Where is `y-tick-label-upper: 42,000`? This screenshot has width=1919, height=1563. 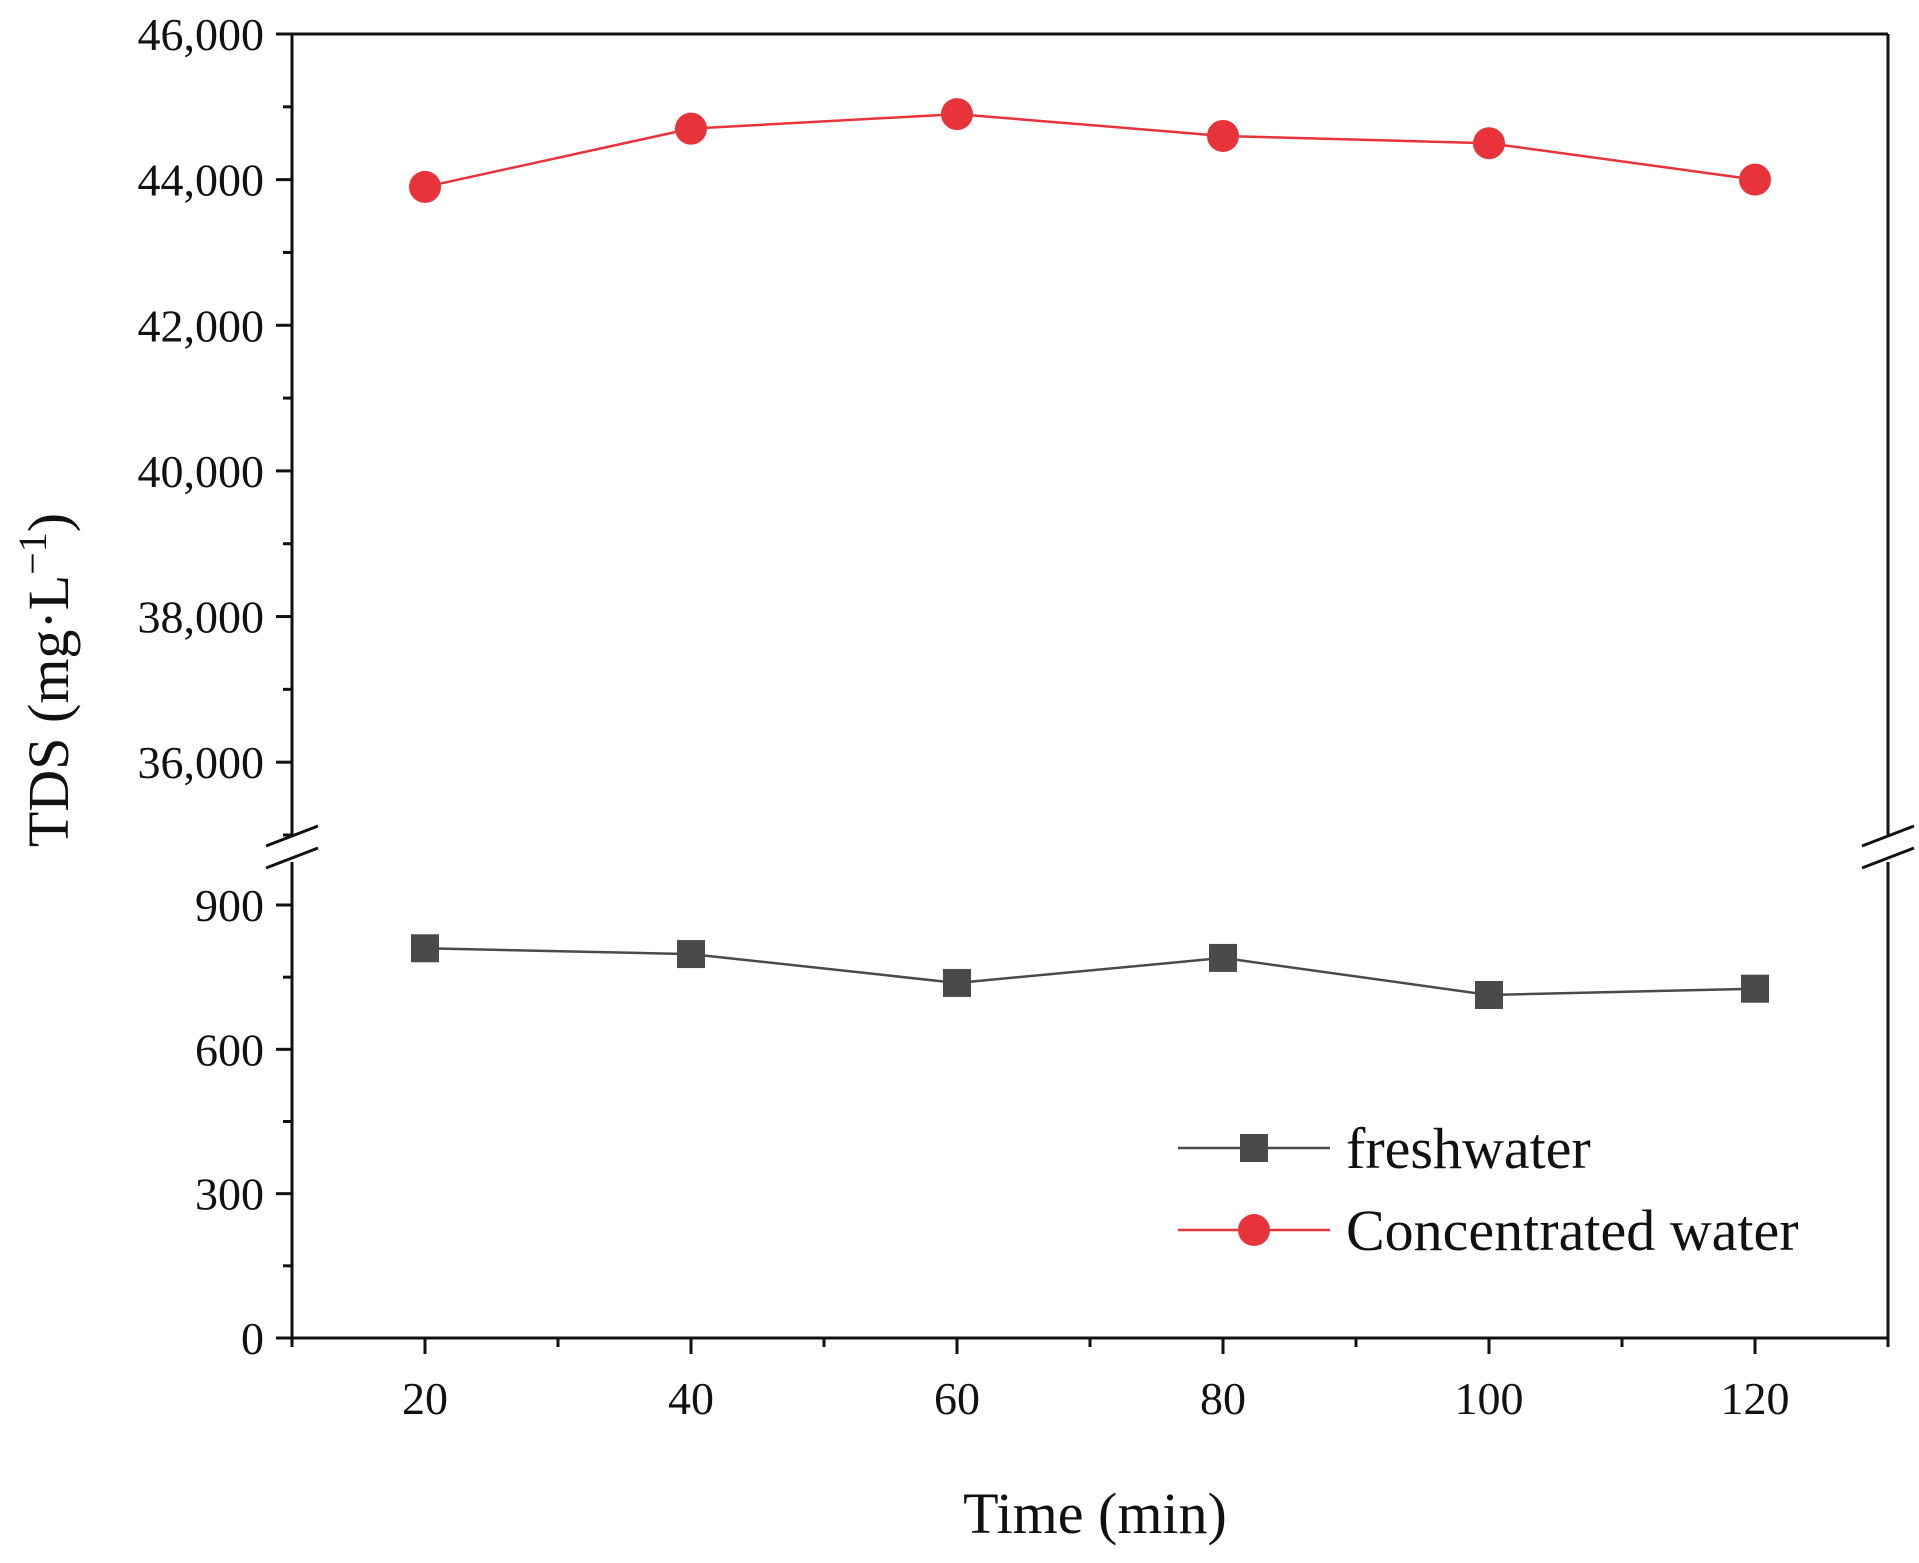 y-tick-label-upper: 42,000 is located at coordinates (201, 325).